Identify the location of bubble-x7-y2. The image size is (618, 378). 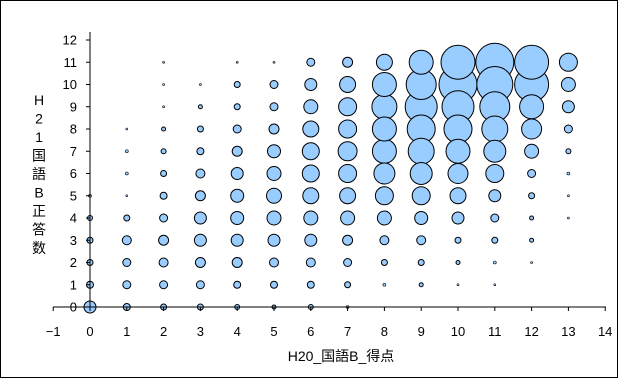
(348, 262).